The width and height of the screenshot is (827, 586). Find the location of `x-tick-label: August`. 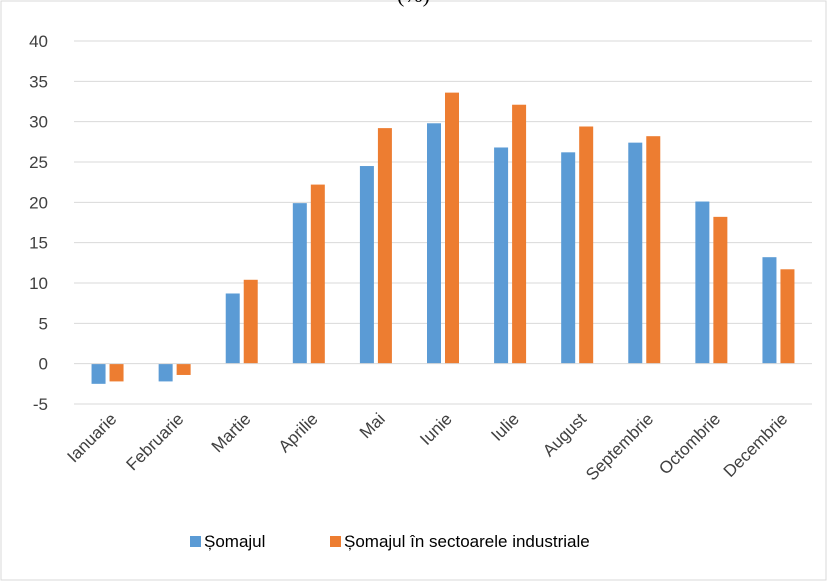

x-tick-label: August is located at coordinates (564, 434).